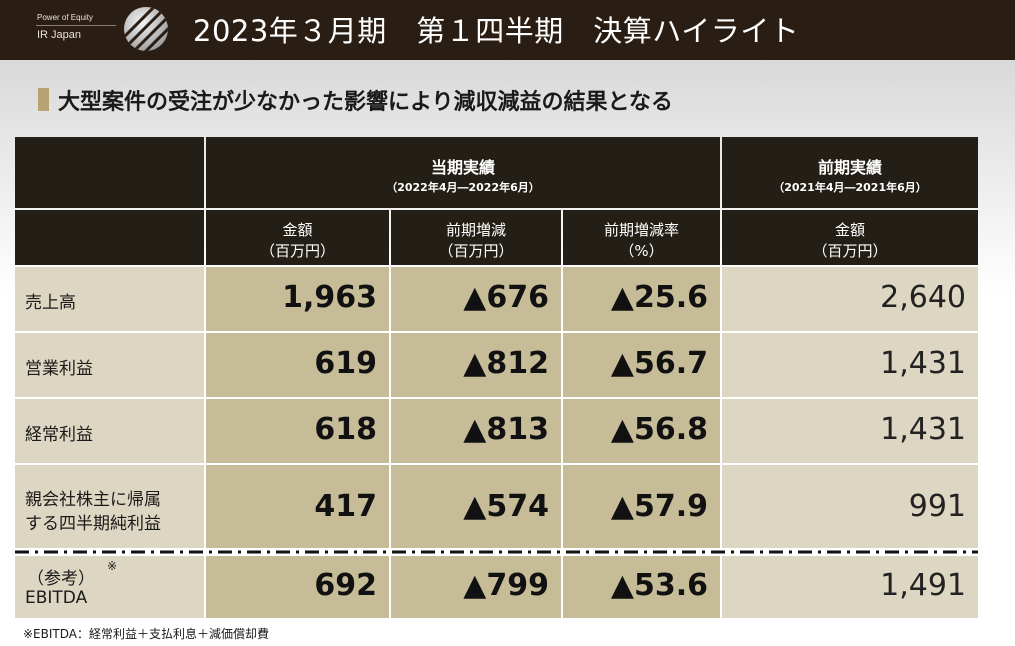 This screenshot has width=1015, height=646. I want to click on table-cell-change: ▲812, so click(476, 365).